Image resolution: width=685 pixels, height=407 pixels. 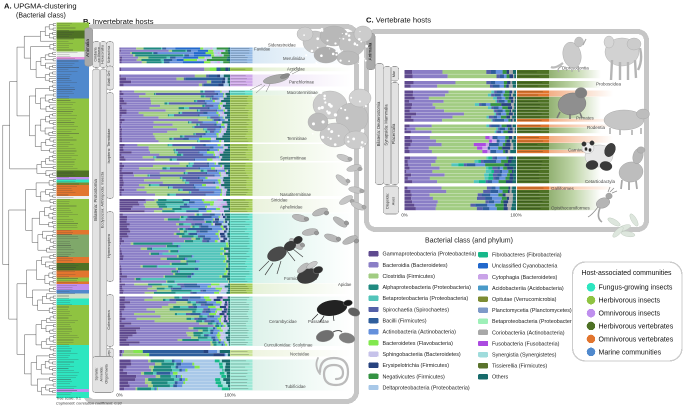 What do you see at coordinates (571, 208) in the screenshot?
I see `svg-text: Opisthocomiformes` at bounding box center [571, 208].